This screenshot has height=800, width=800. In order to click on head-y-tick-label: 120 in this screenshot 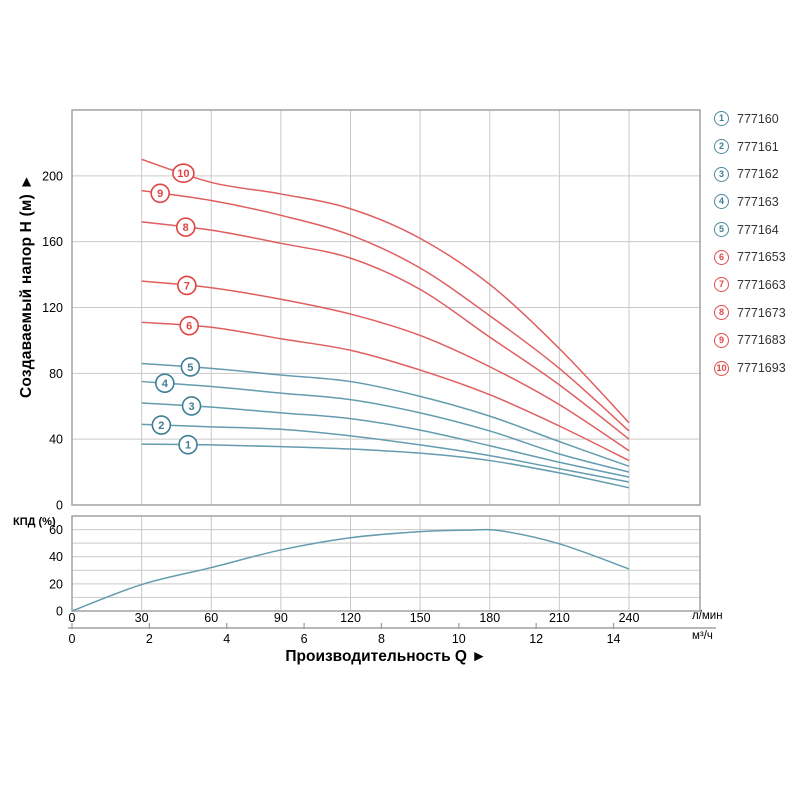, I will do `click(52, 308)`.